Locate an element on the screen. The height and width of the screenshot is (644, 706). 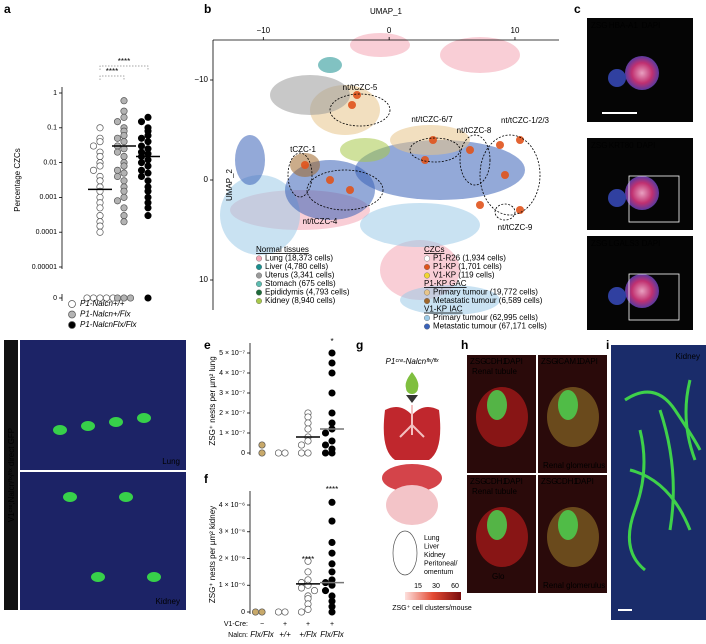
y-tick-label: 0 is located at coordinates (243, 612).